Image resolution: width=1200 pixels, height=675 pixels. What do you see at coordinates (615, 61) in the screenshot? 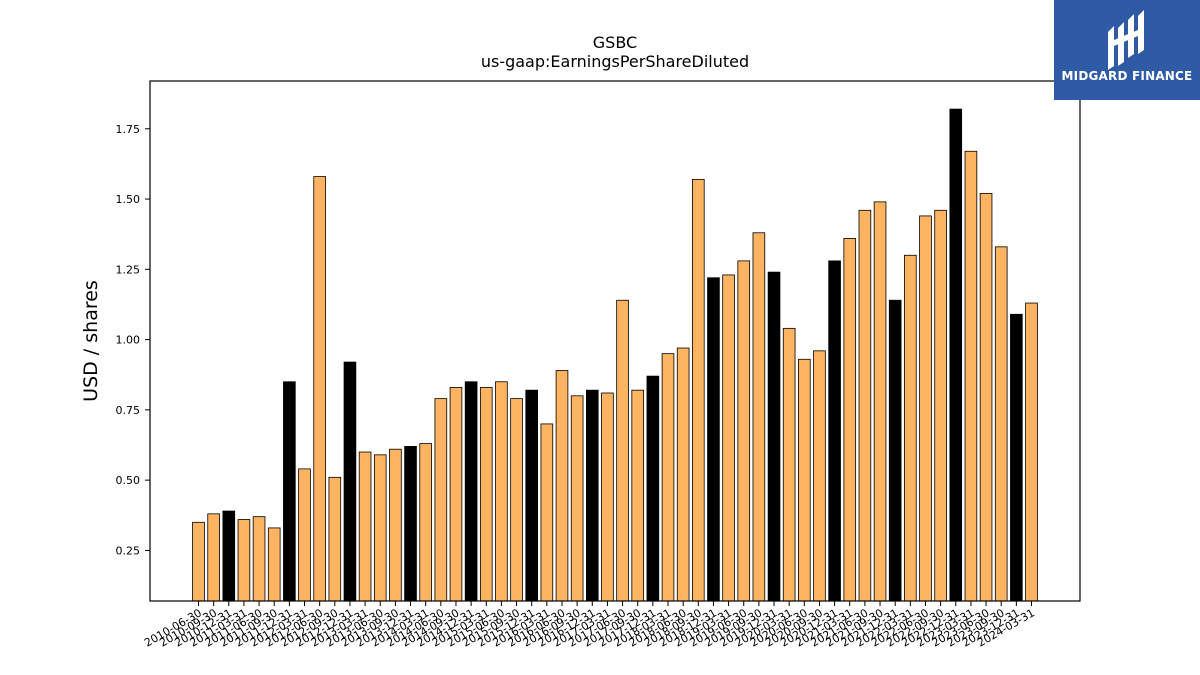
I see `chart-subtitle: us-gaap:EarningsPerShareDiluted` at bounding box center [615, 61].